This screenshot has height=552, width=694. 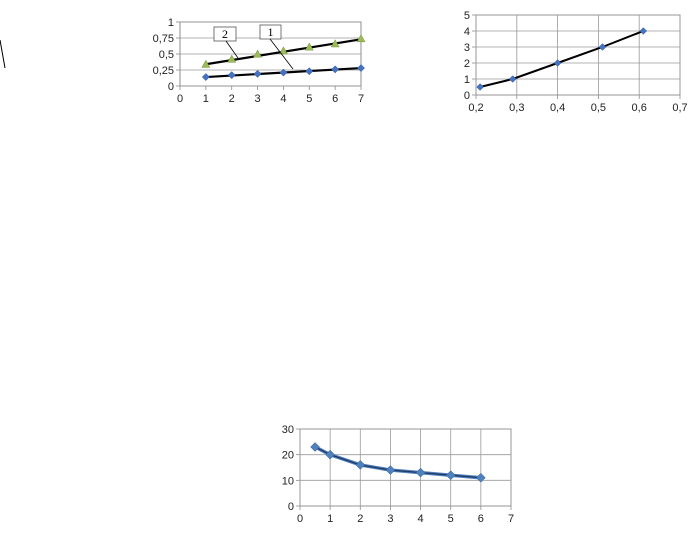 What do you see at coordinates (467, 32) in the screenshot?
I see `y-tick-label: 4` at bounding box center [467, 32].